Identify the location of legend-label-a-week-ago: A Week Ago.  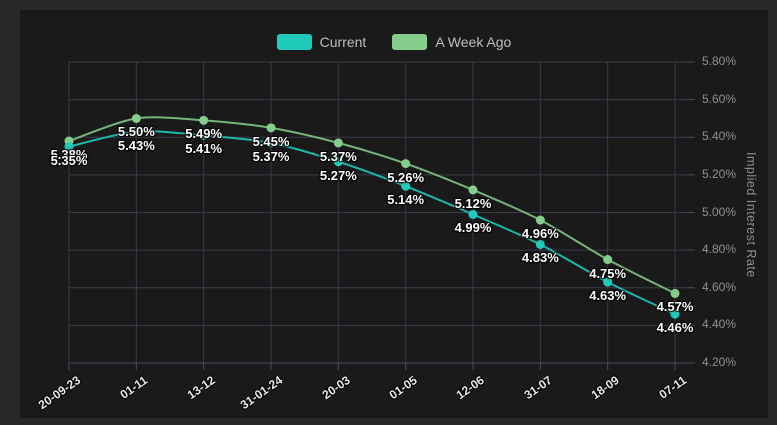
(473, 42).